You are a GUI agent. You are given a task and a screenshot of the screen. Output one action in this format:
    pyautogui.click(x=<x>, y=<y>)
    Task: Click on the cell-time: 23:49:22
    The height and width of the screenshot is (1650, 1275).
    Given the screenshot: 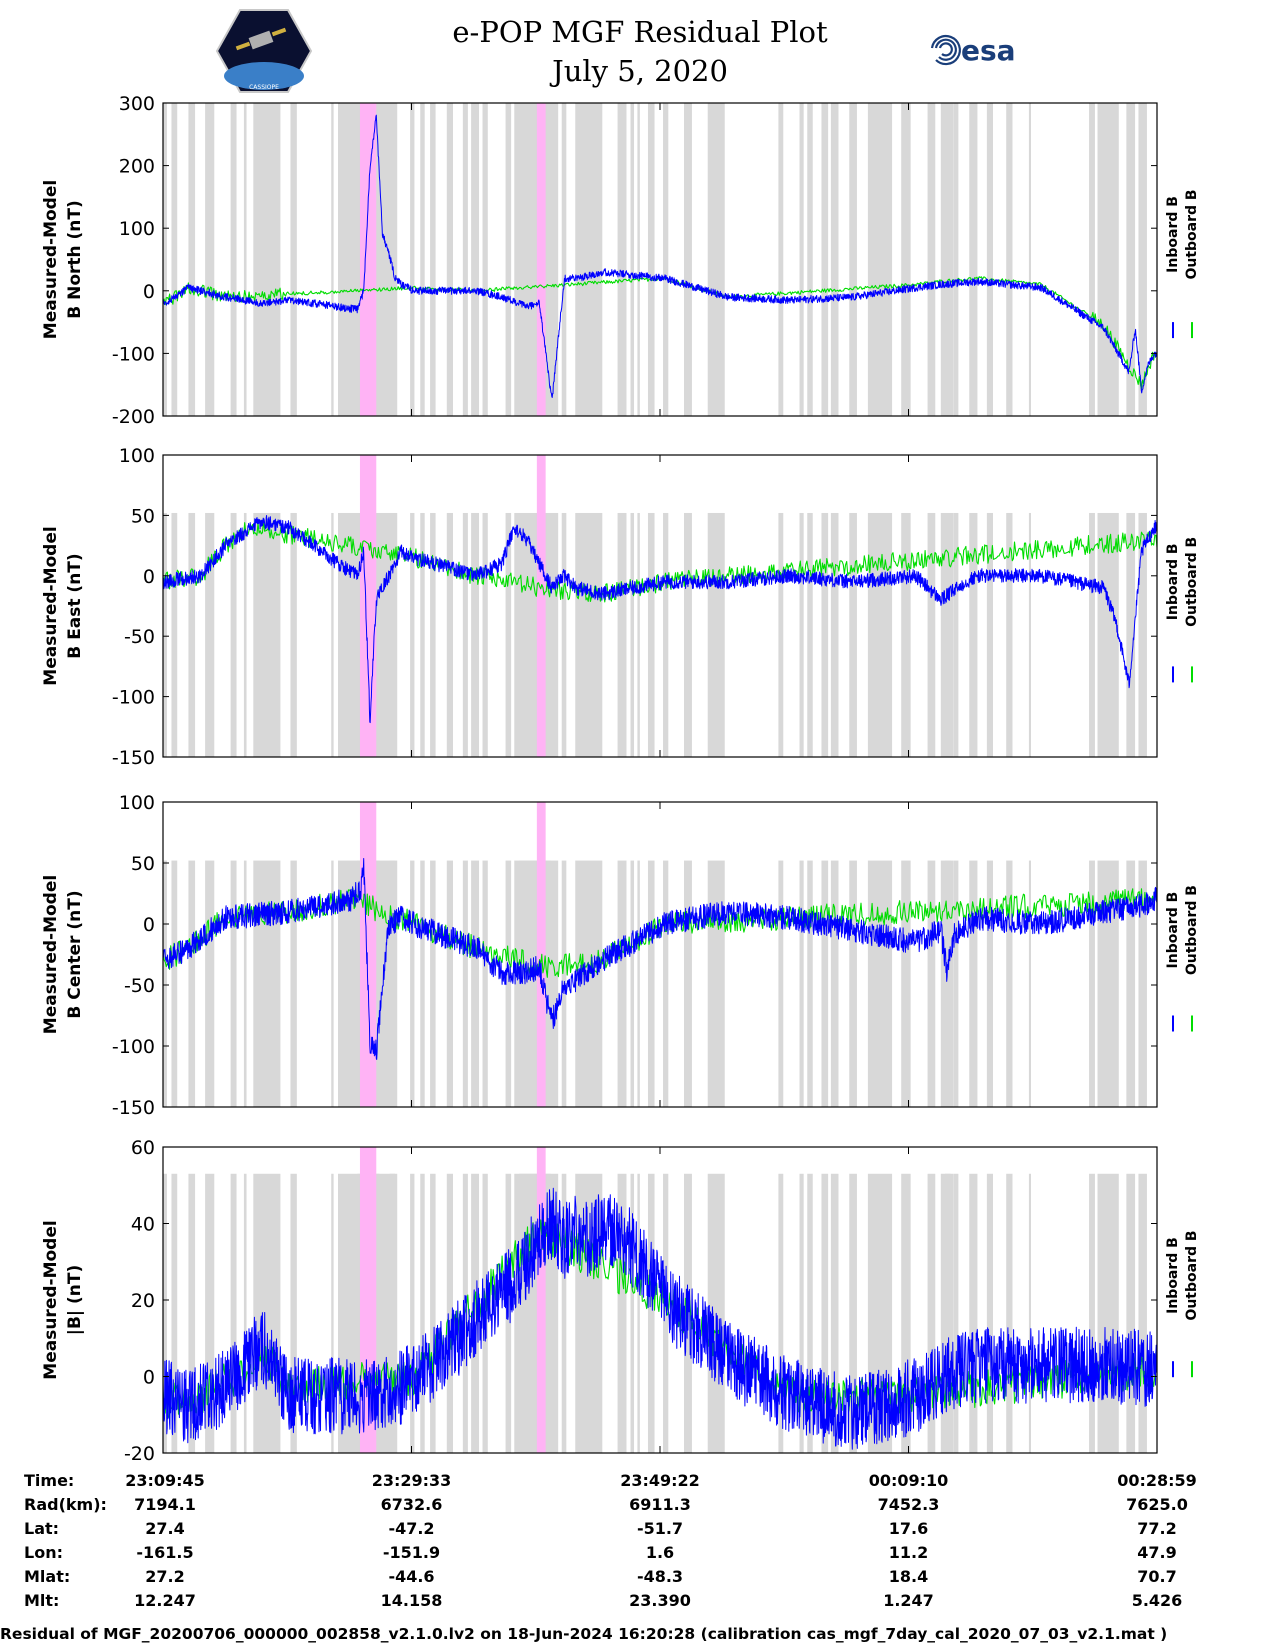 What is the action you would take?
    pyautogui.click(x=660, y=1480)
    